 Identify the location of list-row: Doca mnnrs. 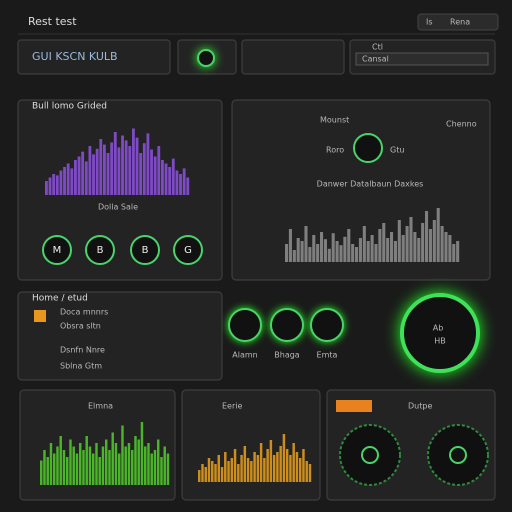
(84, 312).